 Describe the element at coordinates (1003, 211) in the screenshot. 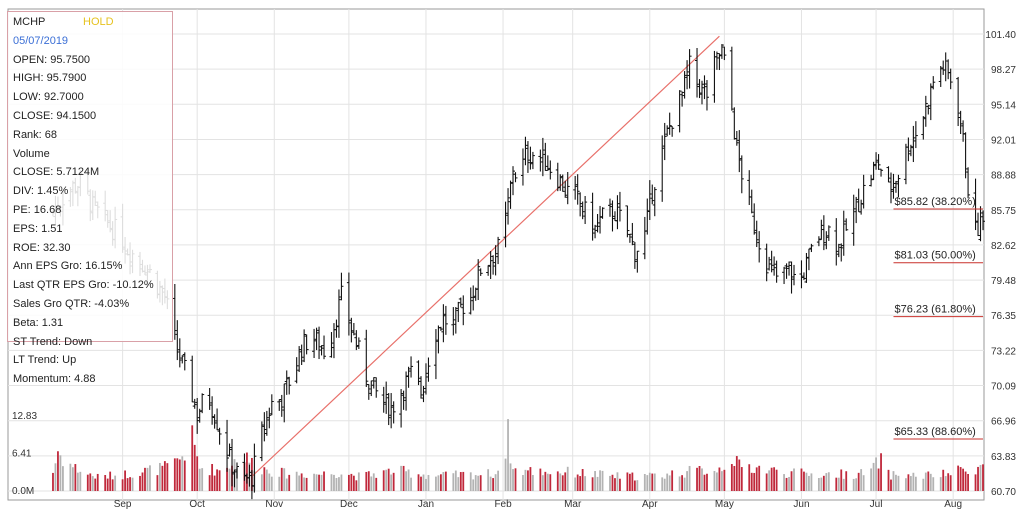

I see `y-tick-label: 85.75` at that location.